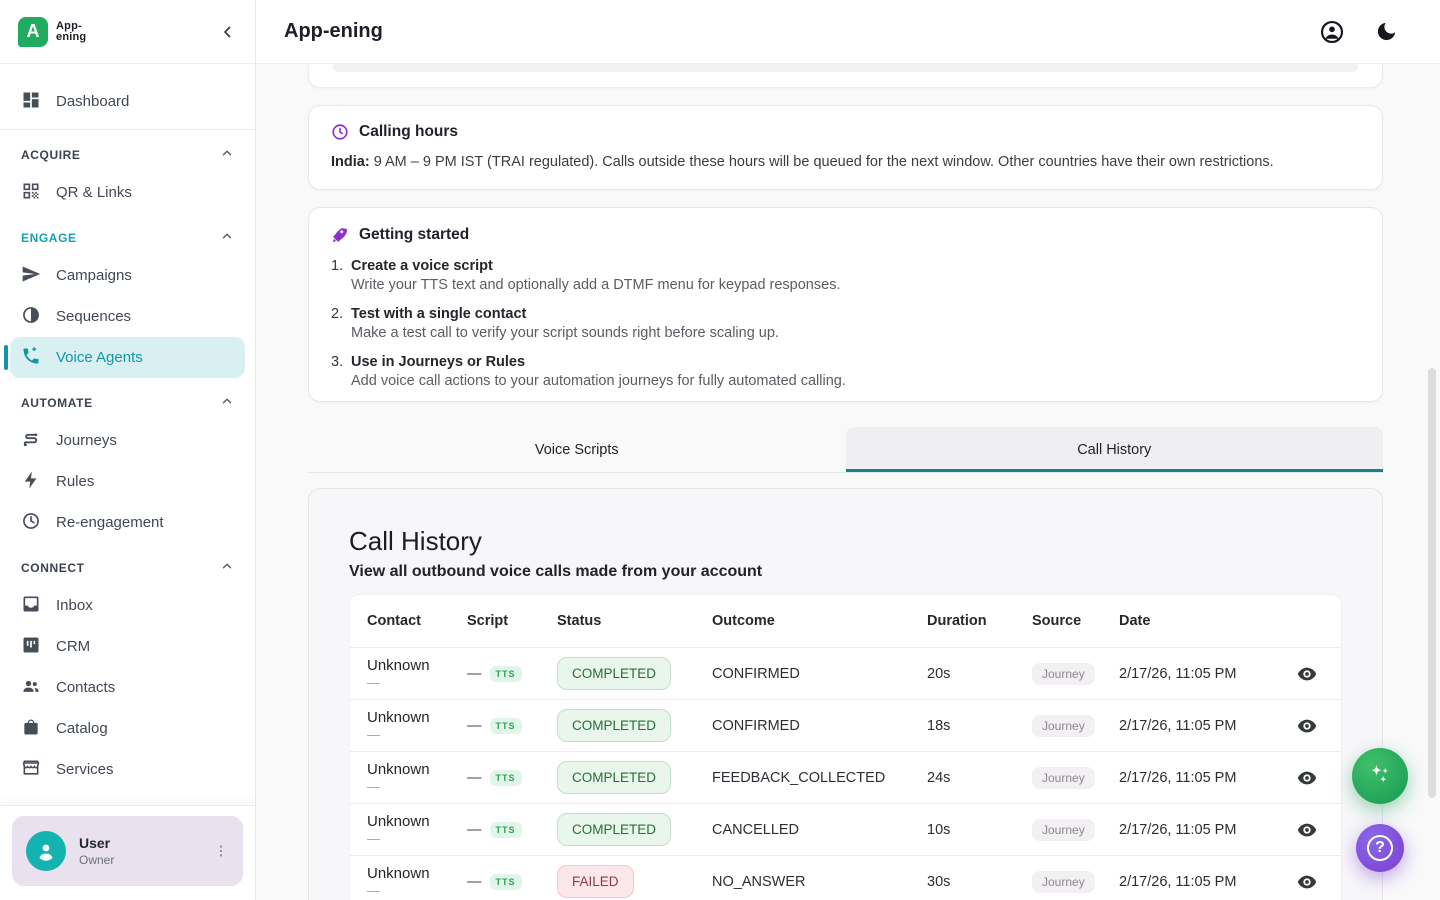  What do you see at coordinates (799, 777) in the screenshot?
I see `outcome-text: FEEDBACK_COLLECTED` at bounding box center [799, 777].